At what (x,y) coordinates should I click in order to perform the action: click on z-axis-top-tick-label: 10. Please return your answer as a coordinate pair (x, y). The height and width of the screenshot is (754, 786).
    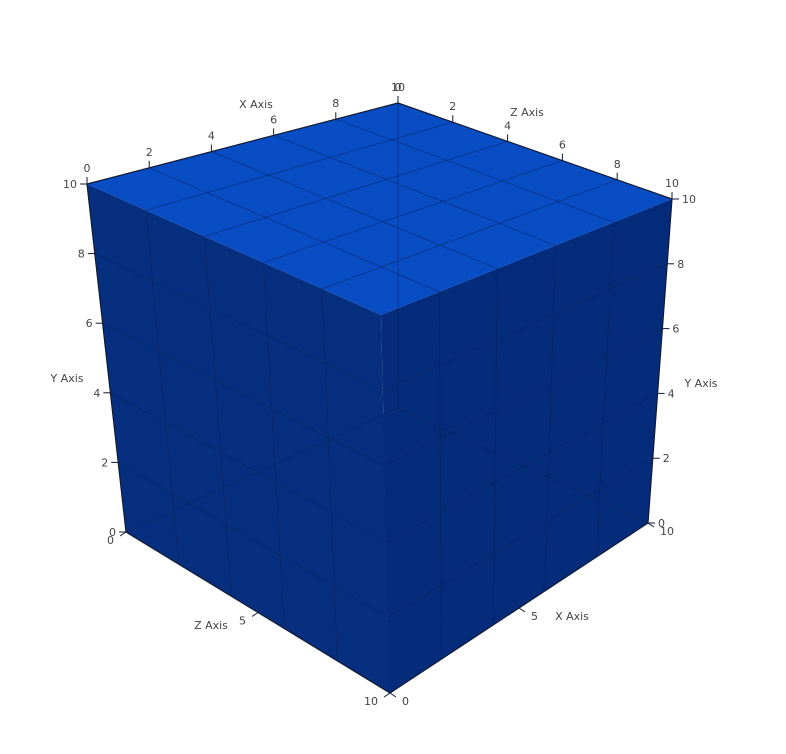
    Looking at the image, I should click on (672, 183).